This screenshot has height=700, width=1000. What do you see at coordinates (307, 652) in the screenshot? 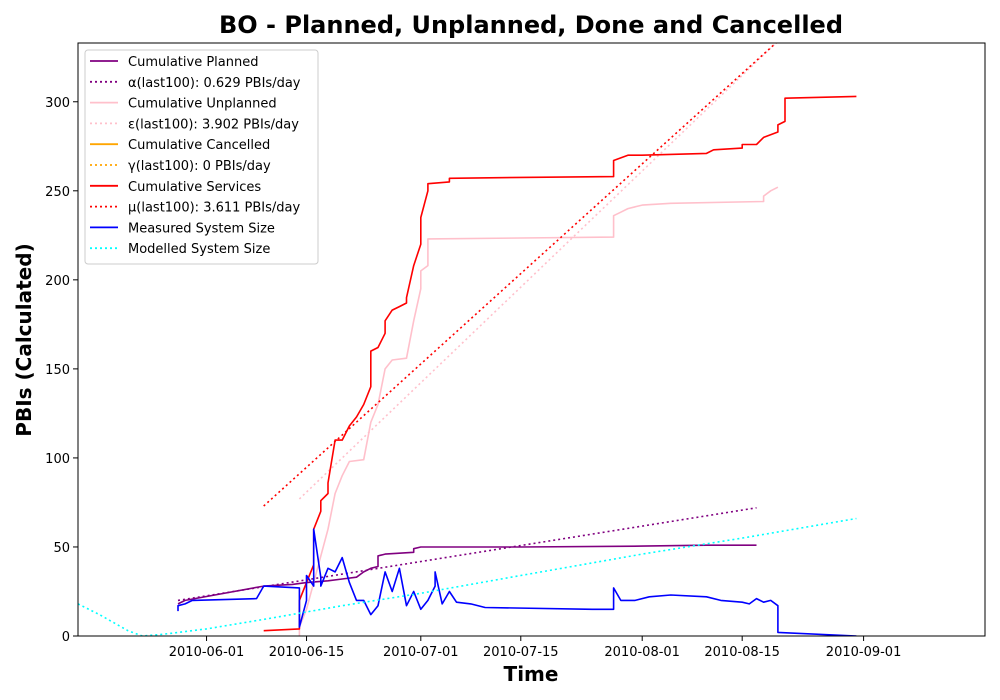
I see `x-tick-label: 2010-06-15` at bounding box center [307, 652].